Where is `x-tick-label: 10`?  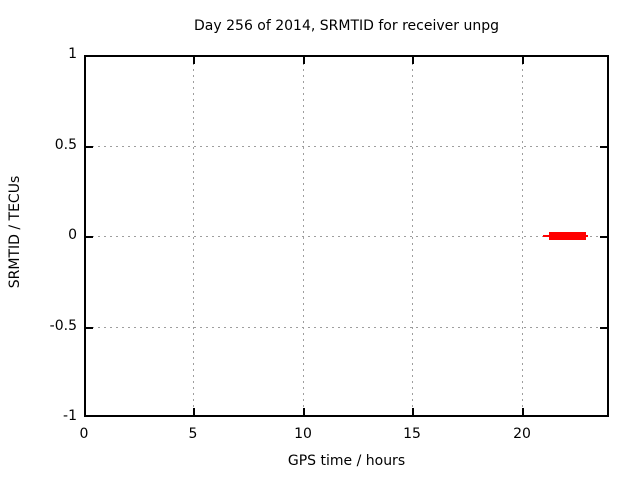
x-tick-label: 10 is located at coordinates (303, 434).